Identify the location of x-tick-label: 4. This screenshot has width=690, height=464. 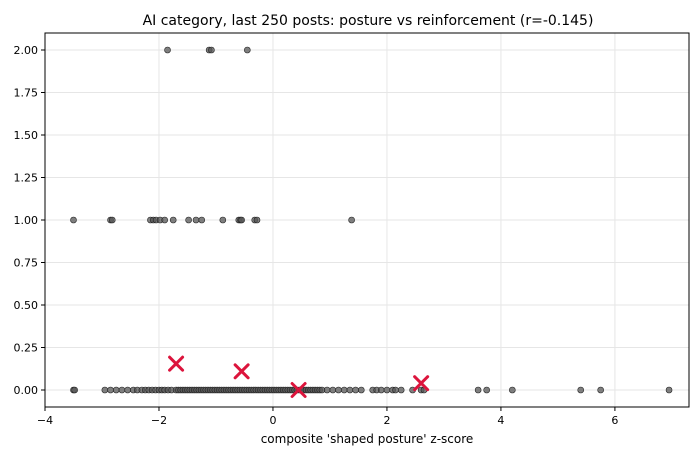
(500, 420).